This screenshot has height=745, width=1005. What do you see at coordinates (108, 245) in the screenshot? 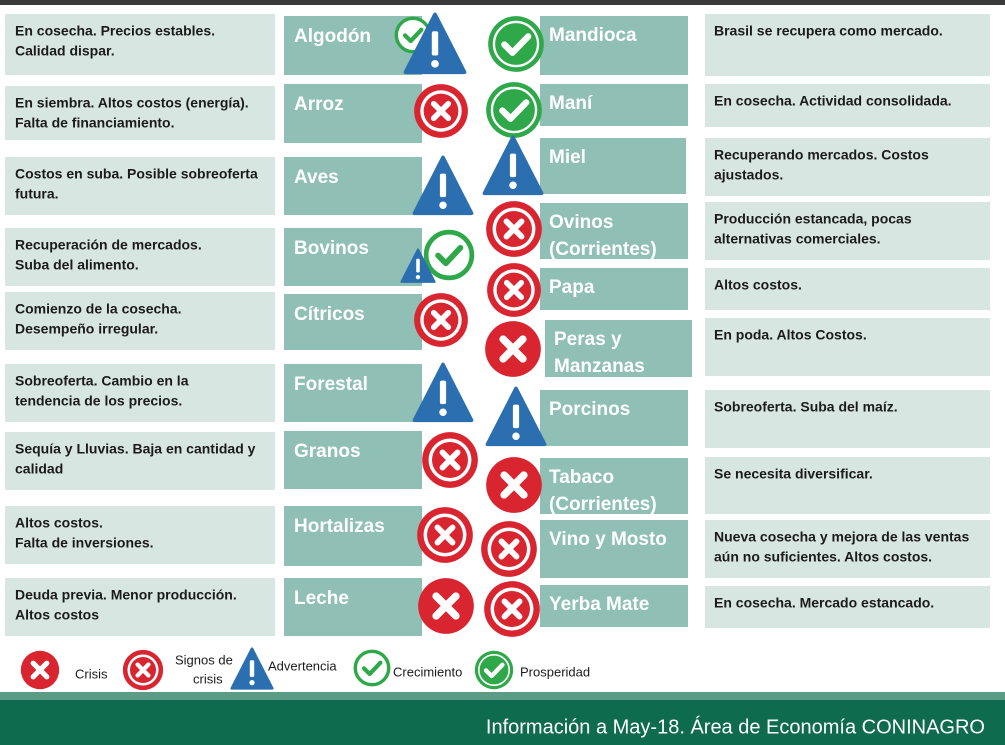
I see `description: Recuperación de mercados.` at bounding box center [108, 245].